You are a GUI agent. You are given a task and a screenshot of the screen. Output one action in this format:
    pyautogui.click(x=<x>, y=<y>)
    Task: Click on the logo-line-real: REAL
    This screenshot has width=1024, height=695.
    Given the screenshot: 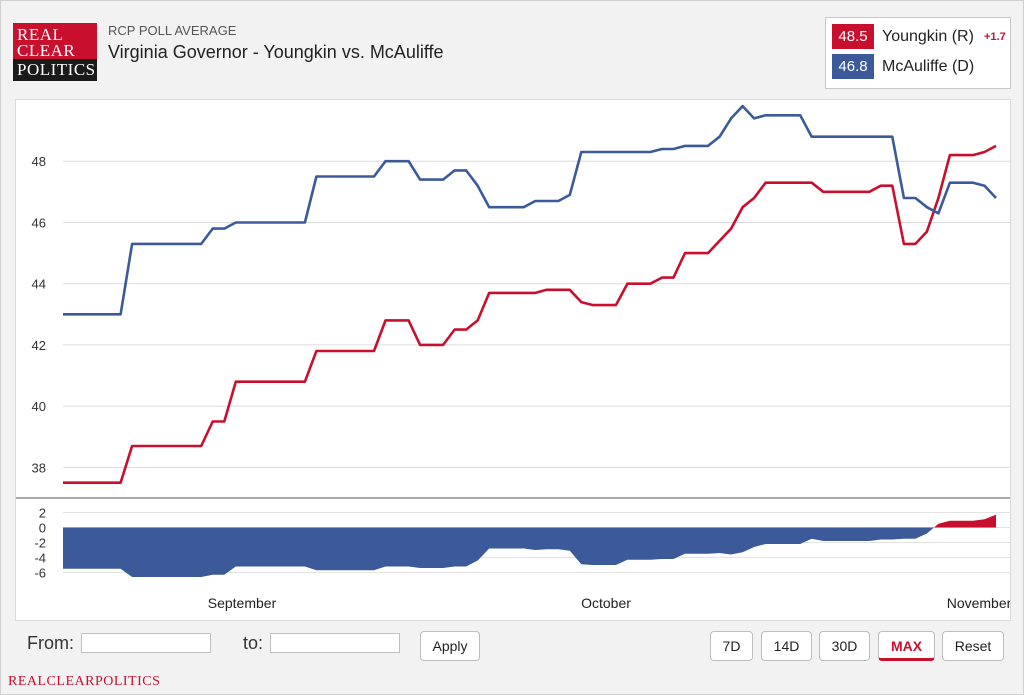 What is the action you would take?
    pyautogui.click(x=40, y=34)
    